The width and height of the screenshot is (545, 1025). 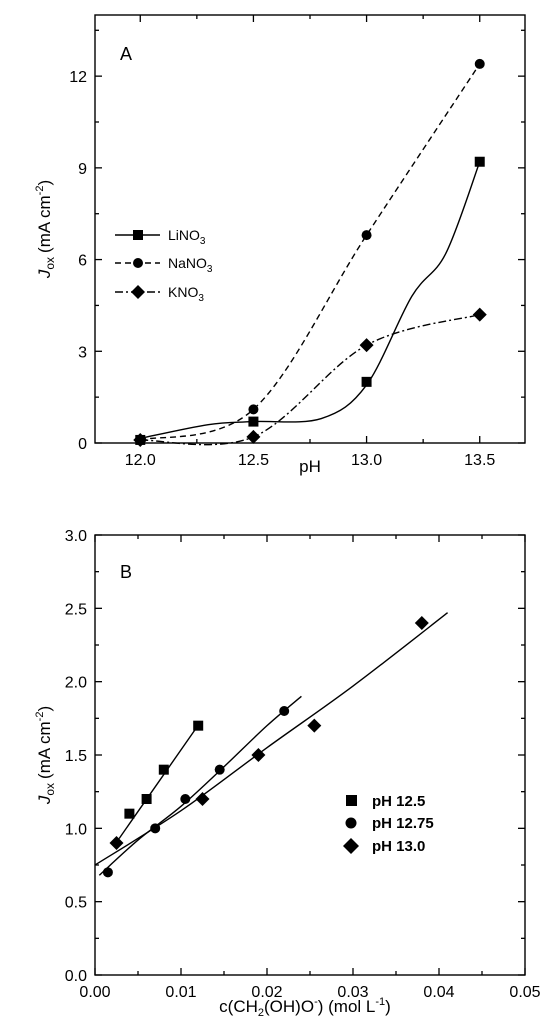 What do you see at coordinates (82, 444) in the screenshot?
I see `panel-a-y-tick-label: 0` at bounding box center [82, 444].